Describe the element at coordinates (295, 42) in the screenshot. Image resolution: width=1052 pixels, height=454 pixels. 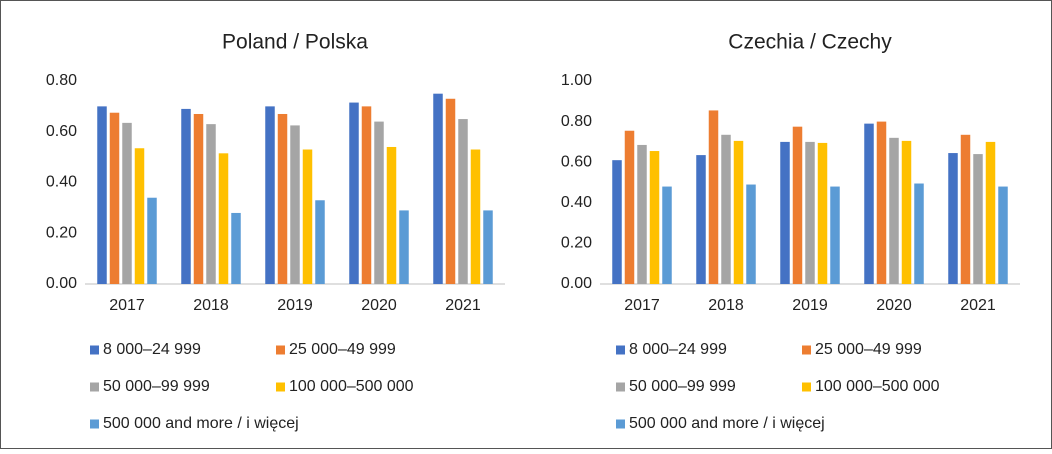
I see `chart-title: Poland / Polska` at that location.